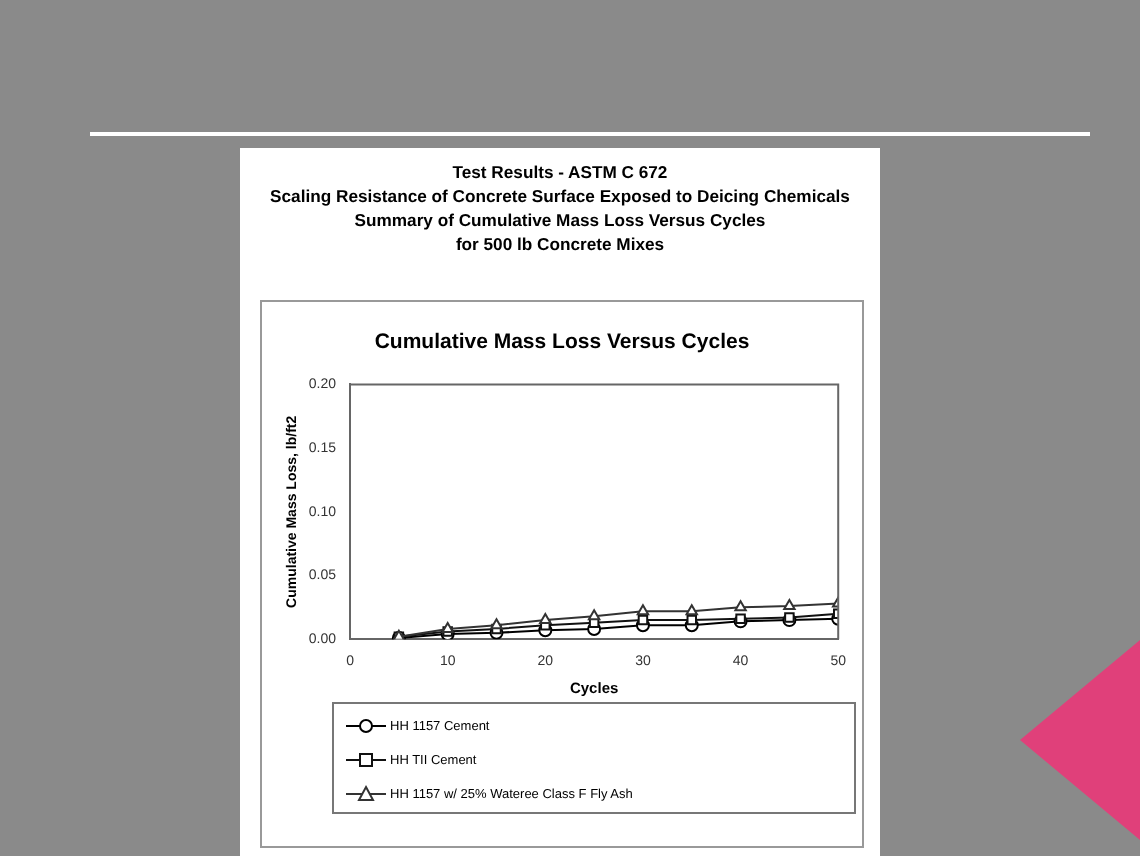 The width and height of the screenshot is (1140, 856). Describe the element at coordinates (562, 342) in the screenshot. I see `chart-title: Cumulative Mass Loss Versus Cycles` at that location.